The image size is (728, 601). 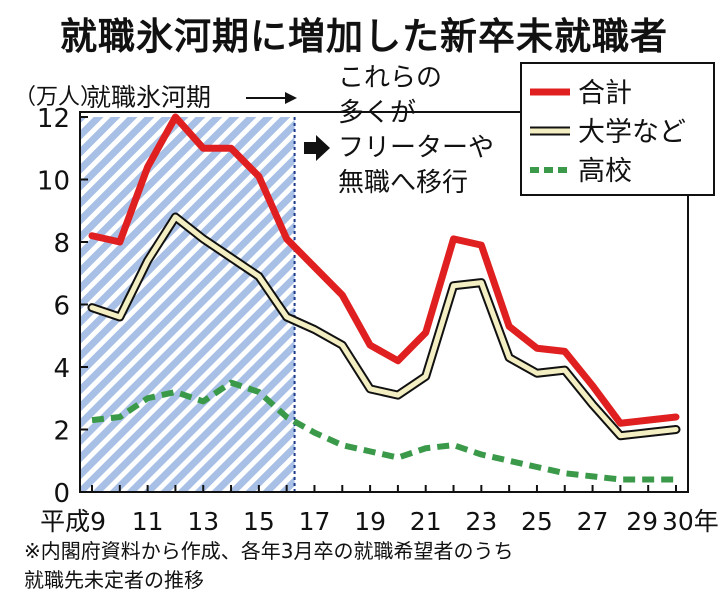 What do you see at coordinates (61, 432) in the screenshot?
I see `y-tick-label: 2` at bounding box center [61, 432].